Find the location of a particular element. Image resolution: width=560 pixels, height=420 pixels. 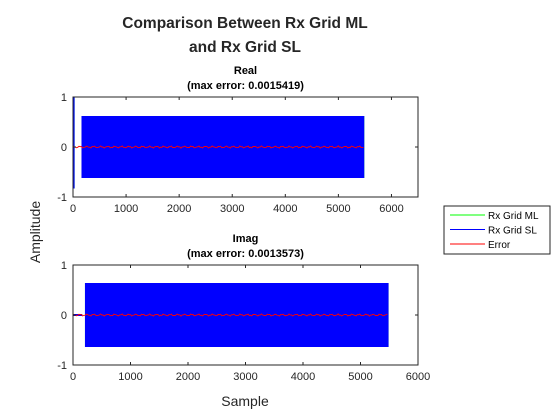

figure-title-line1: Comparison Between Rx Grid ML is located at coordinates (244, 23).